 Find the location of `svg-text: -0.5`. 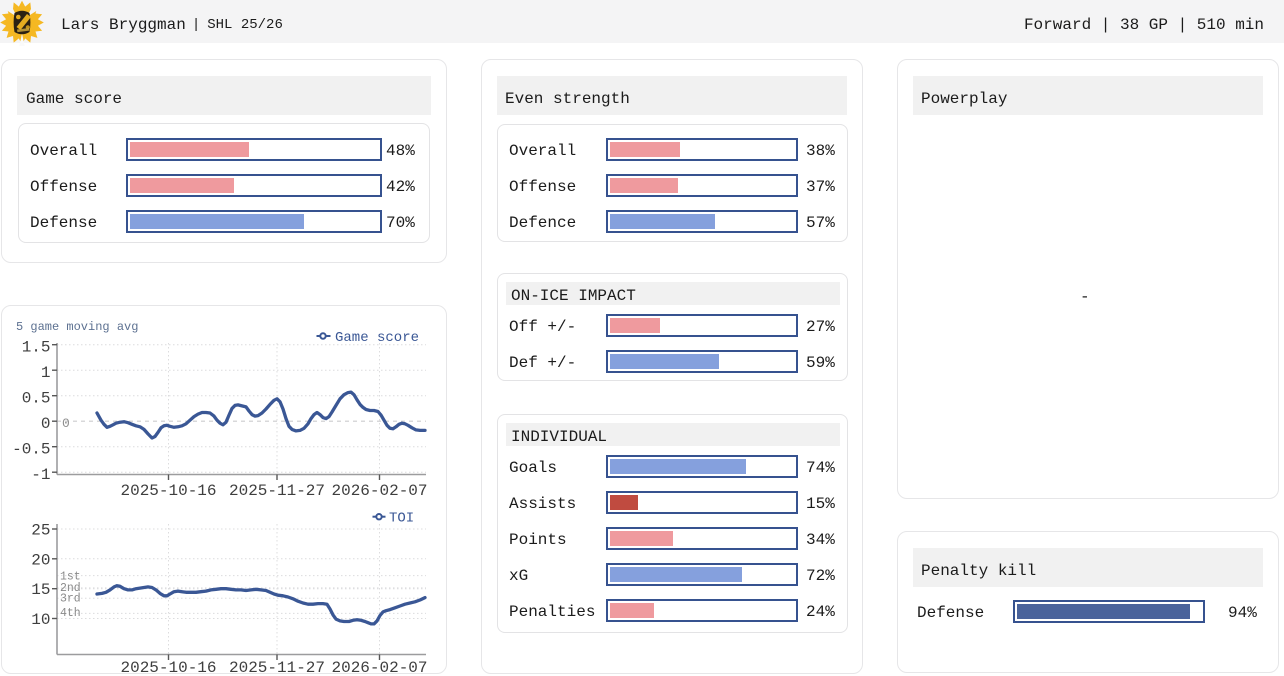

svg-text: -0.5 is located at coordinates (31, 450).